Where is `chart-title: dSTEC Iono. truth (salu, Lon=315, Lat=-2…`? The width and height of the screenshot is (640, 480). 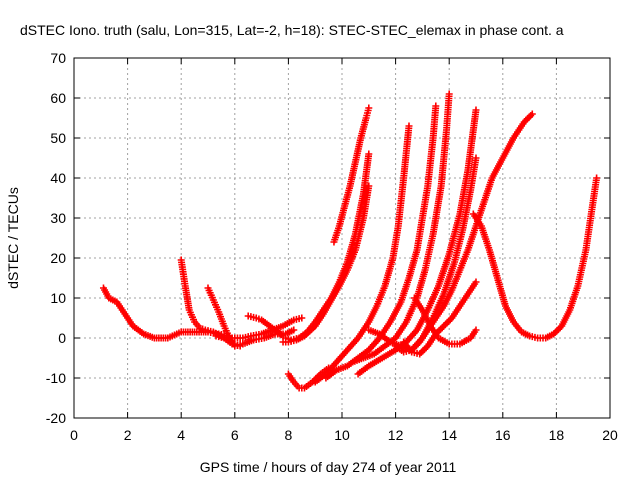
chart-title: dSTEC Iono. truth (salu, Lon=315, Lat=-2… is located at coordinates (292, 30).